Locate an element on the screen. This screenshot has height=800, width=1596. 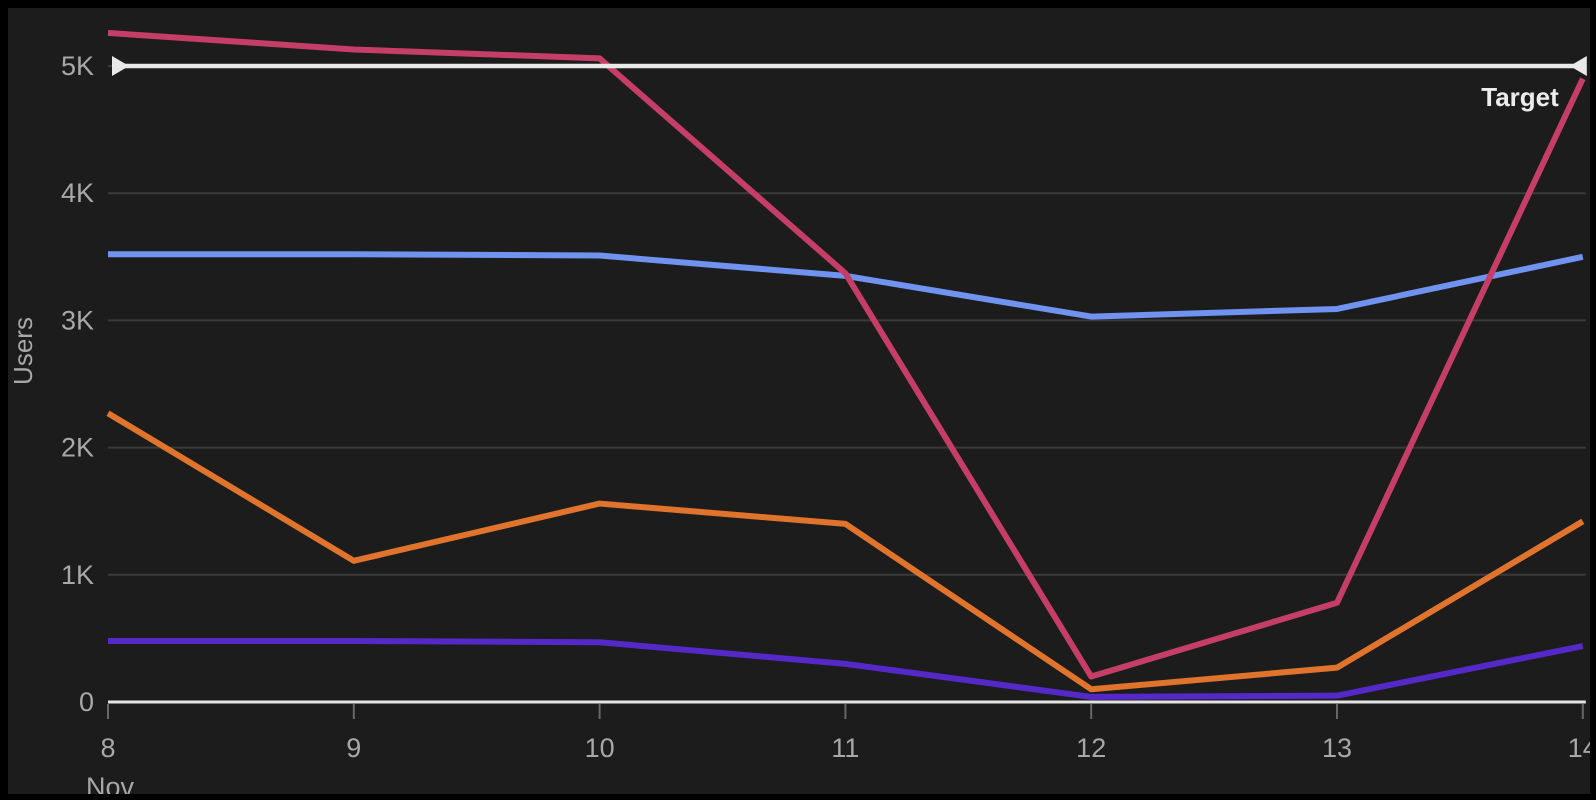
target-arrow-right-icon is located at coordinates (120, 66).